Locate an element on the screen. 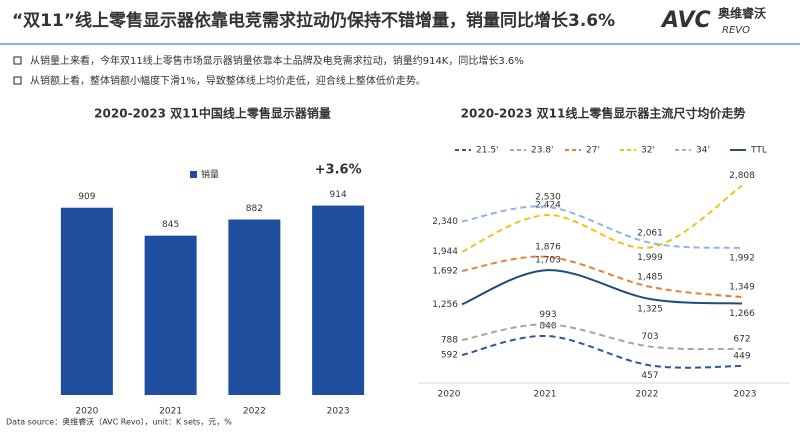 Image resolution: width=800 pixels, height=434 pixels. data-label: 2,530 is located at coordinates (548, 197).